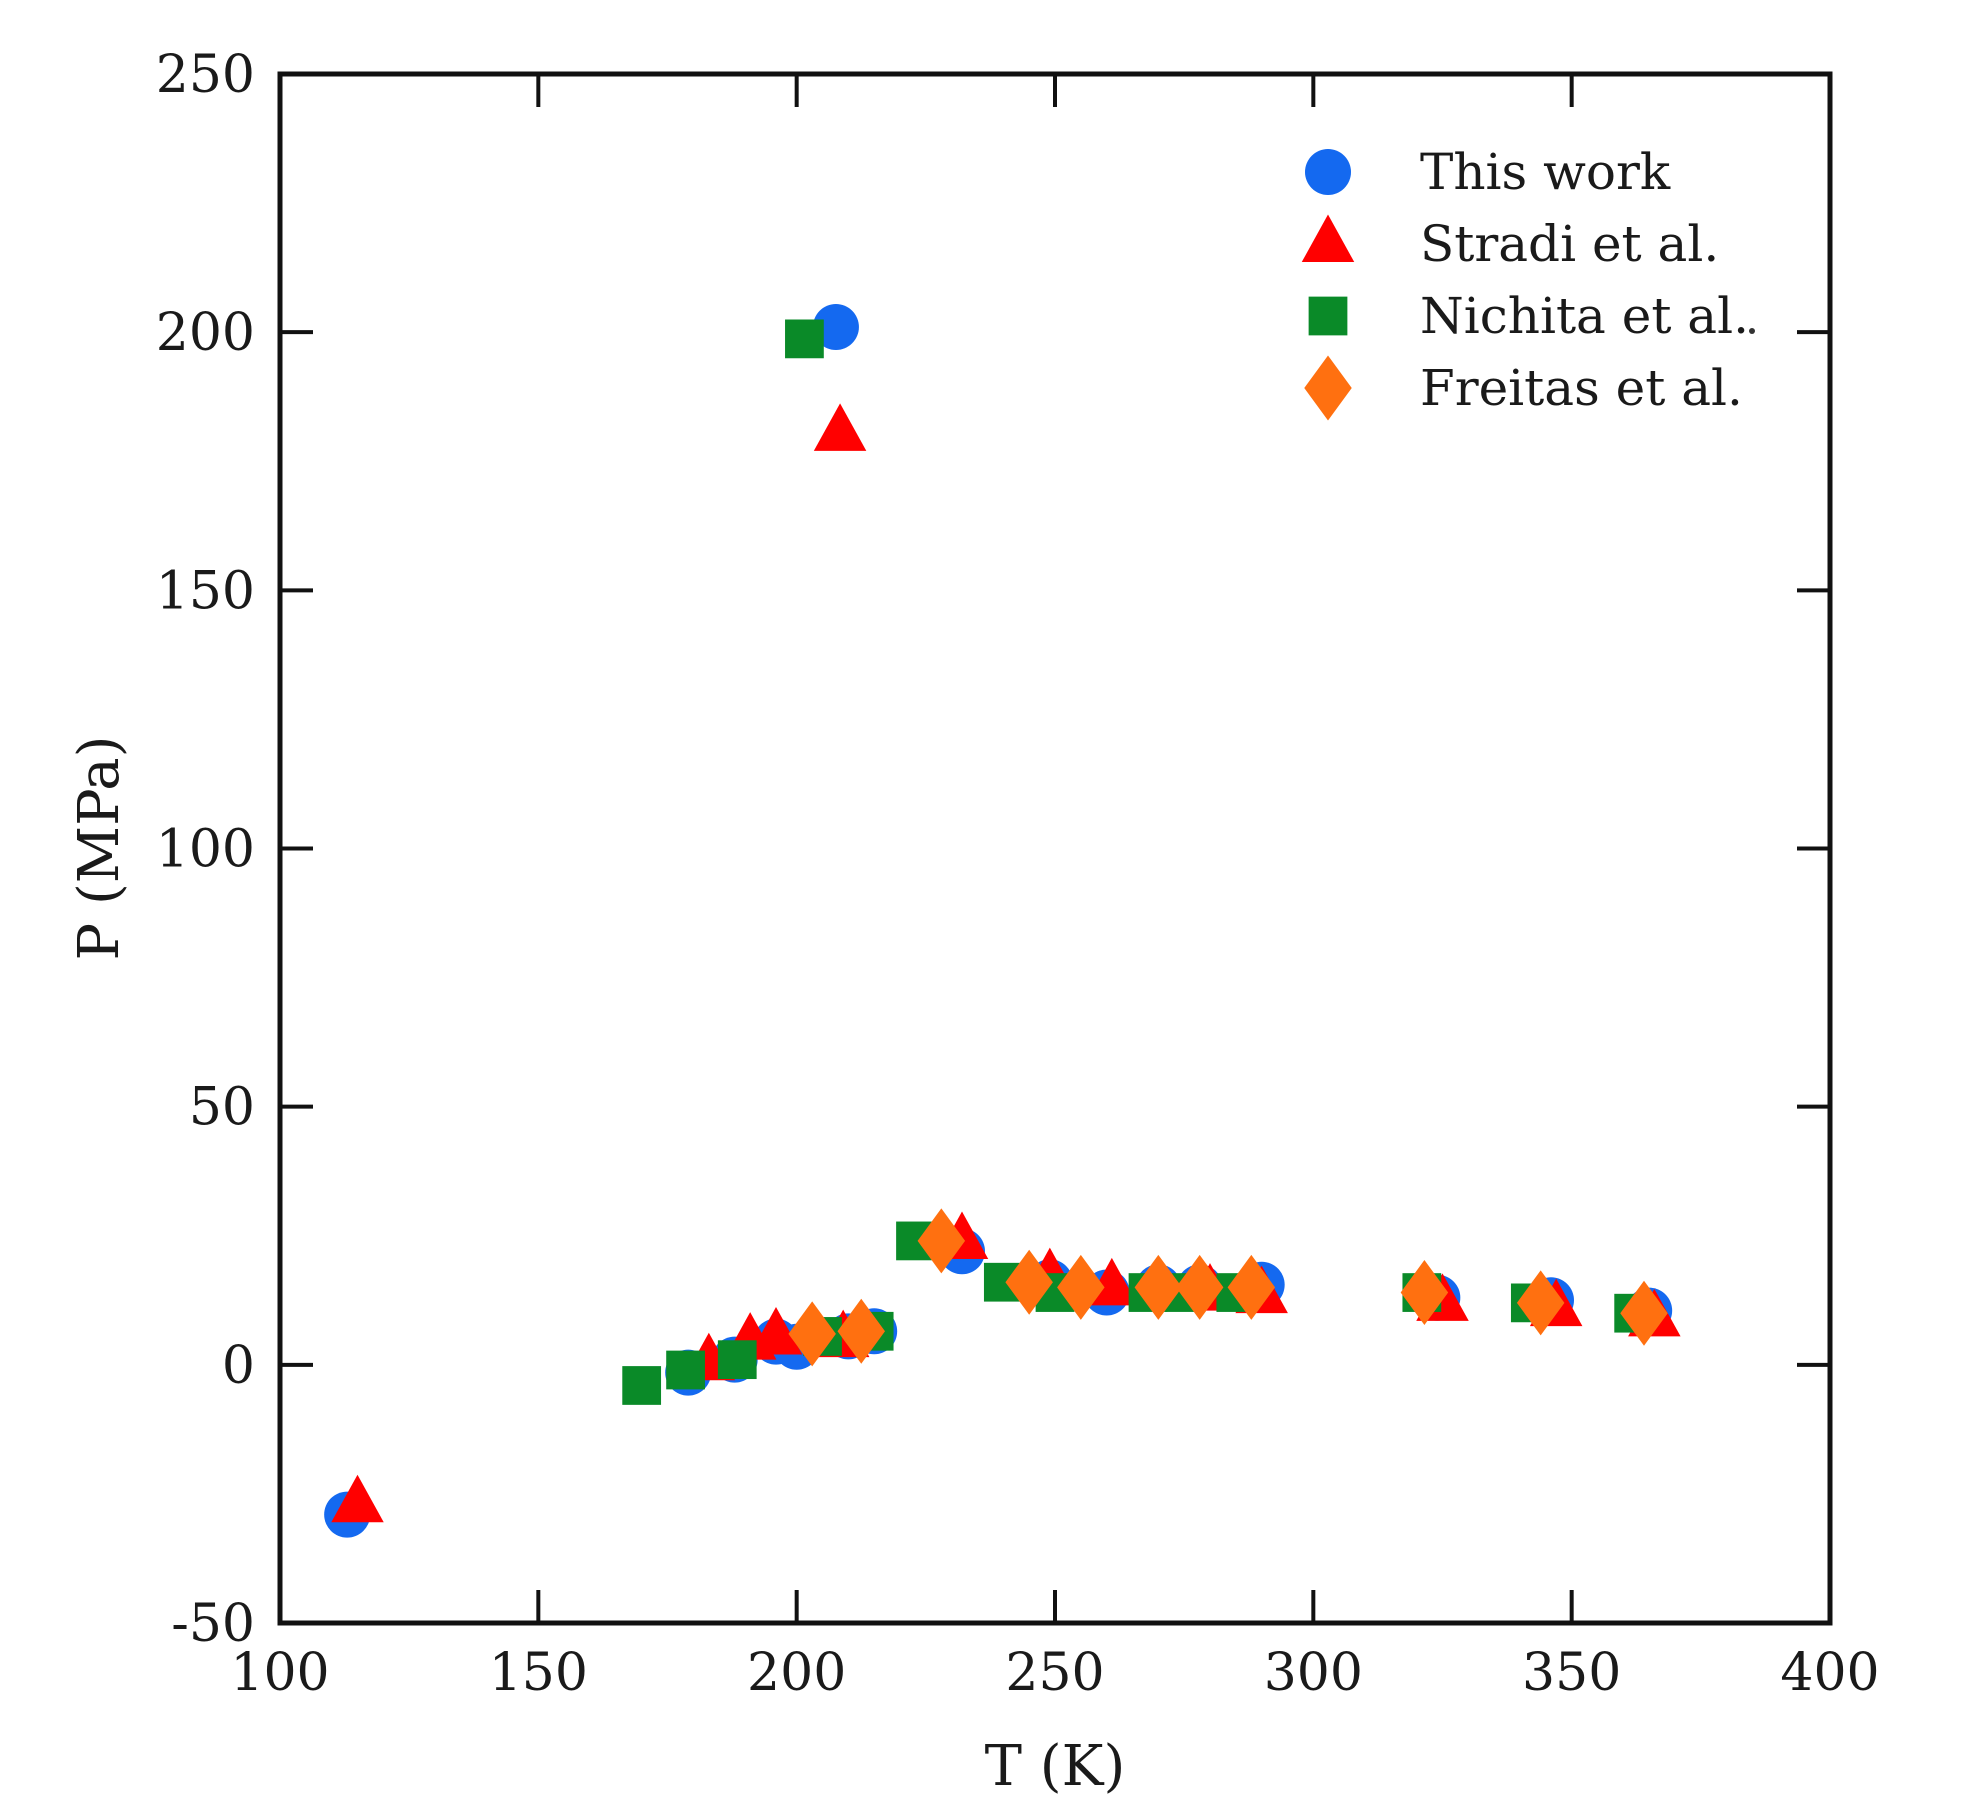 This screenshot has height=1820, width=1963. What do you see at coordinates (205, 75) in the screenshot?
I see `y-tick-label: 250` at bounding box center [205, 75].